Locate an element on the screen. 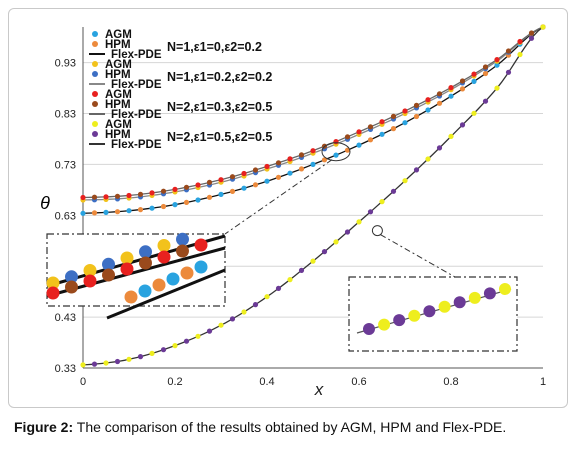 The width and height of the screenshot is (578, 453). x-axis-label: x is located at coordinates (319, 389).